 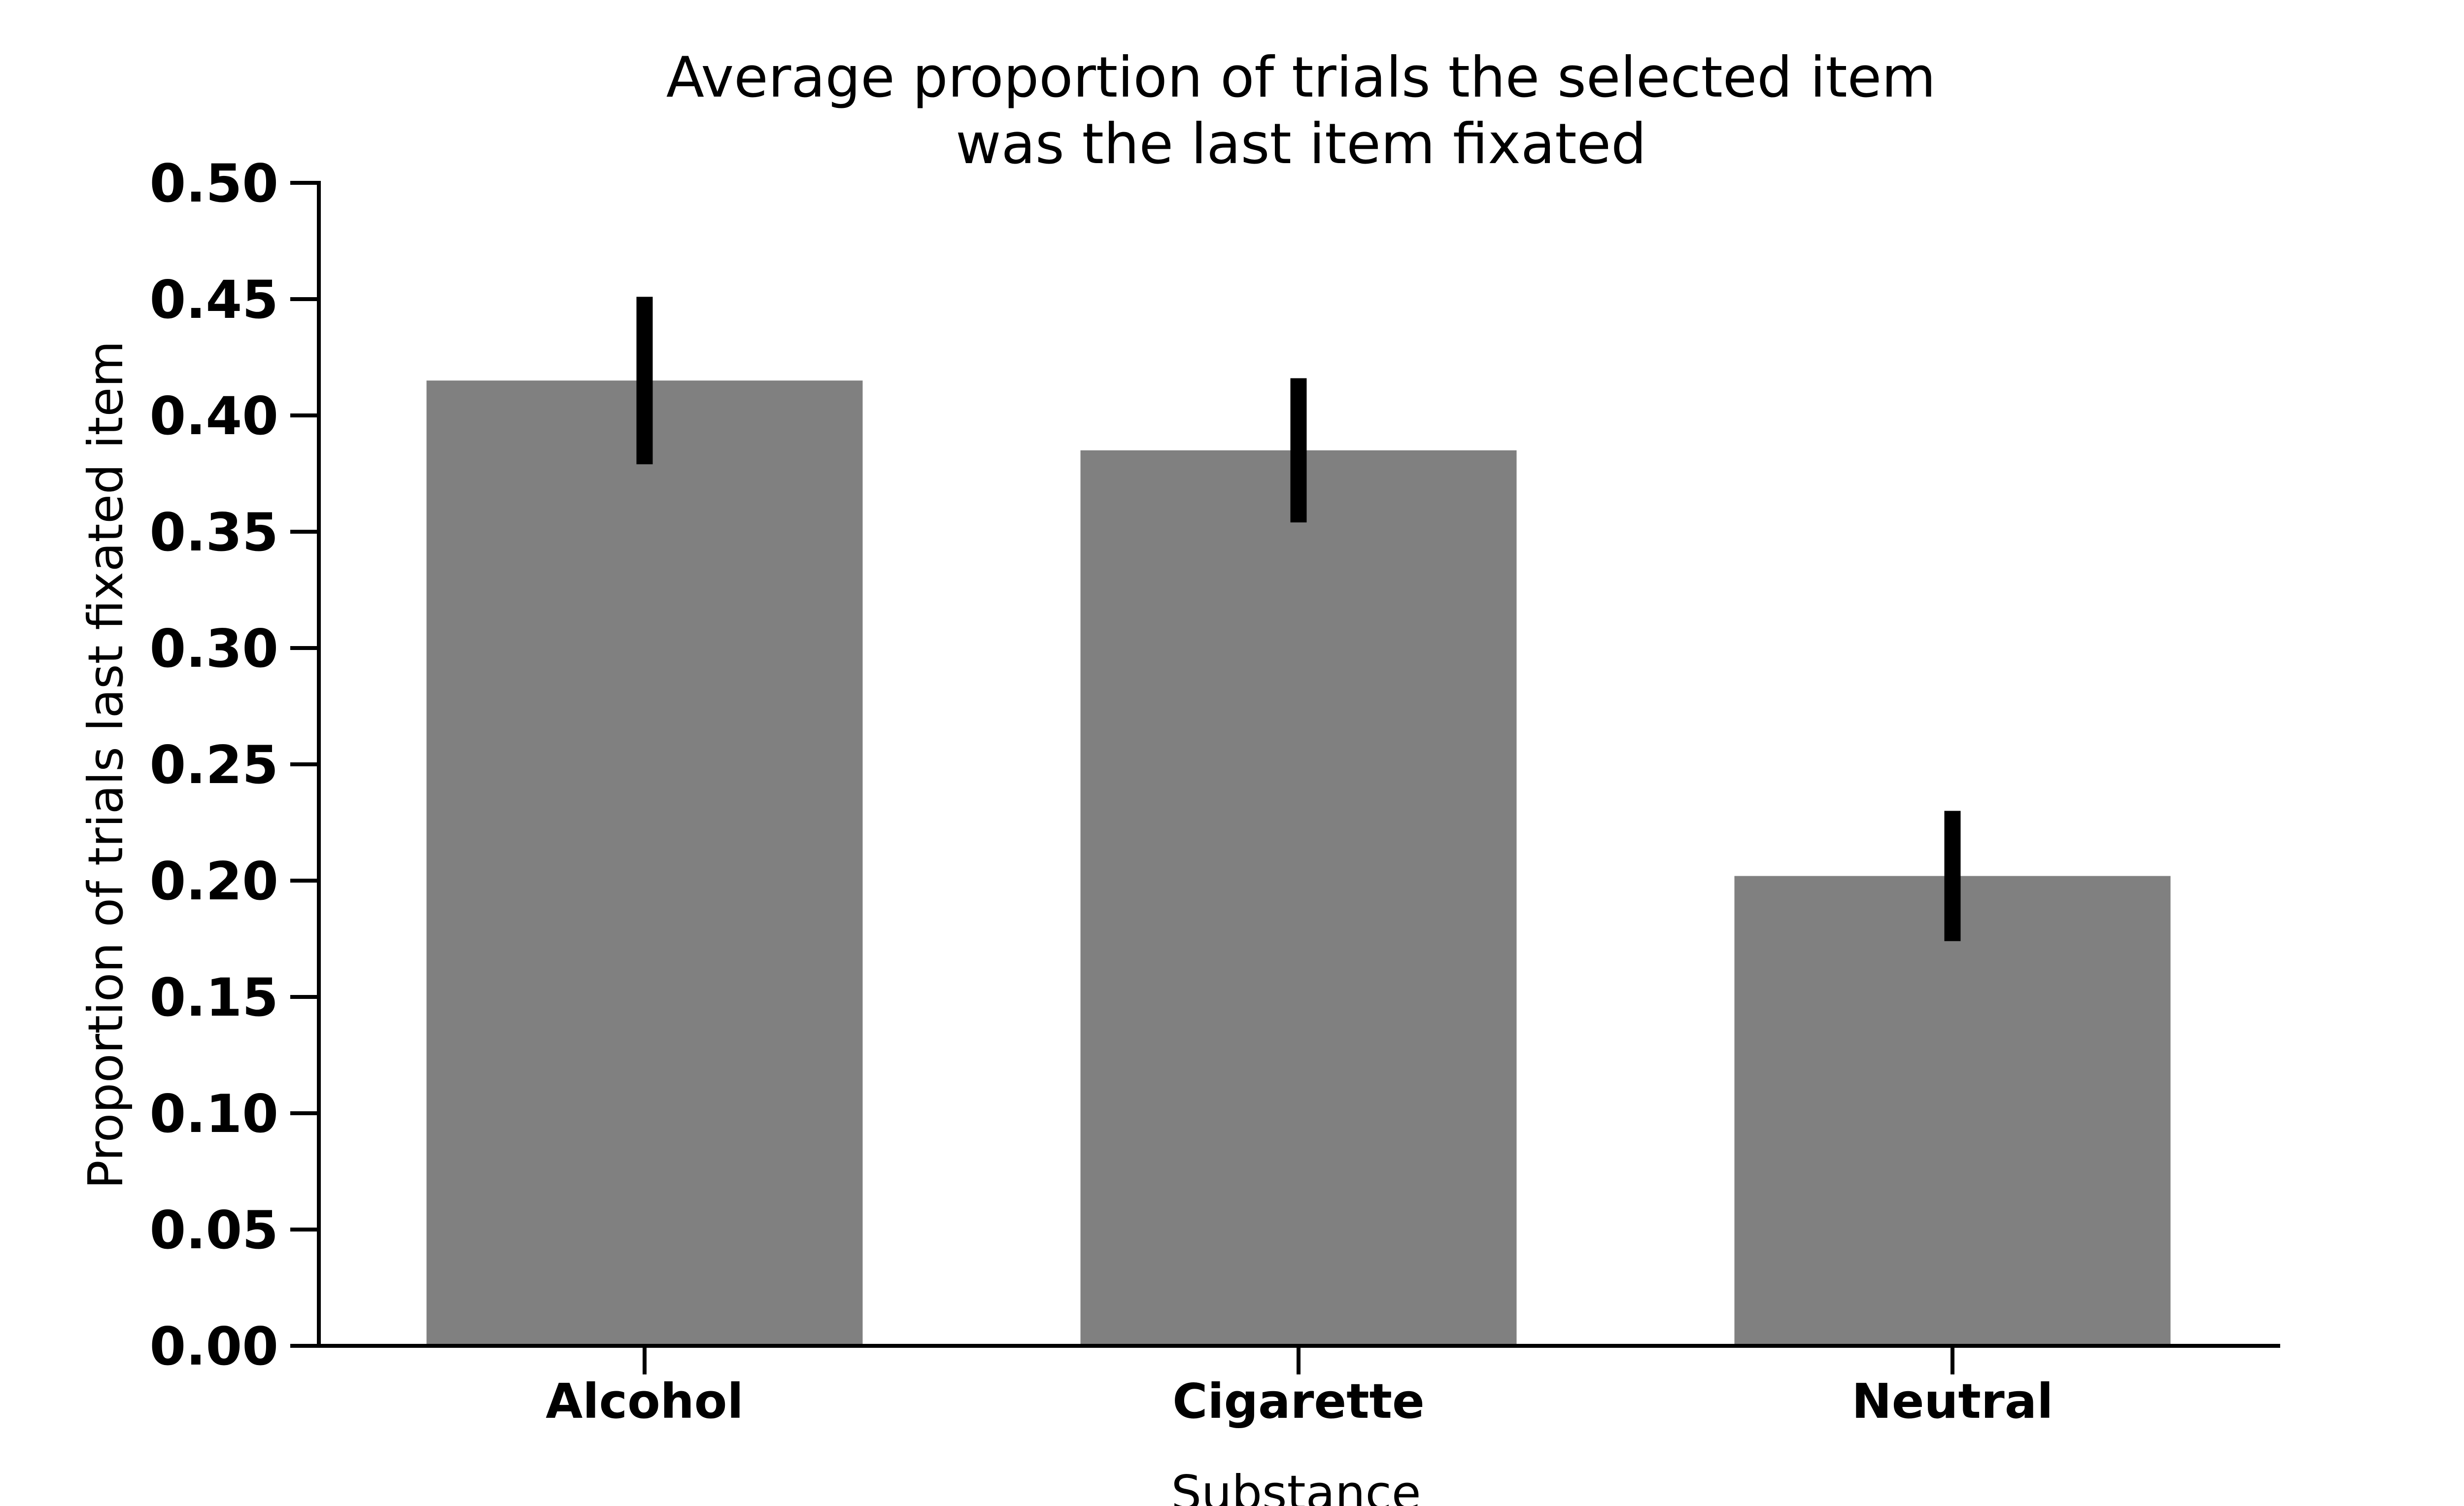 What do you see at coordinates (1298, 1401) in the screenshot?
I see `x-tick-label-cigarette: Cigarette` at bounding box center [1298, 1401].